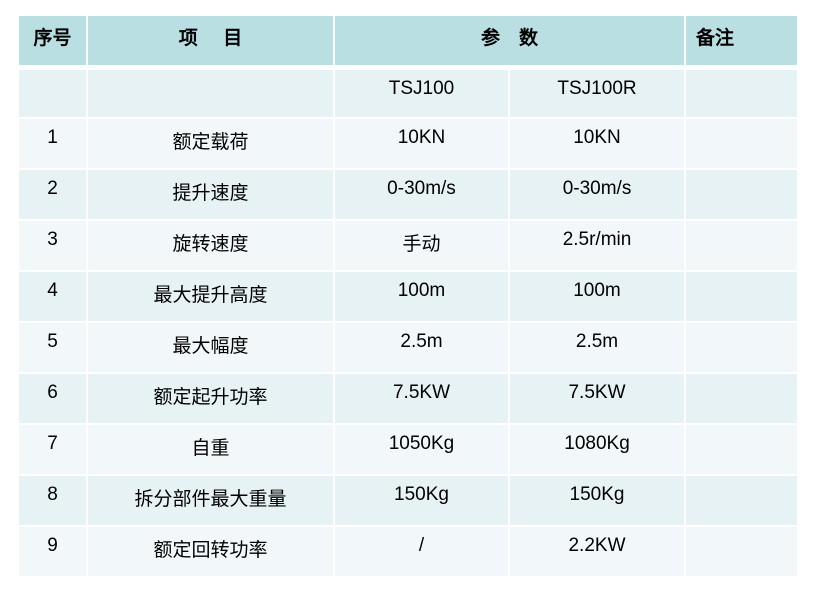  Describe the element at coordinates (210, 347) in the screenshot. I see `row-item: 最大幅度` at that location.